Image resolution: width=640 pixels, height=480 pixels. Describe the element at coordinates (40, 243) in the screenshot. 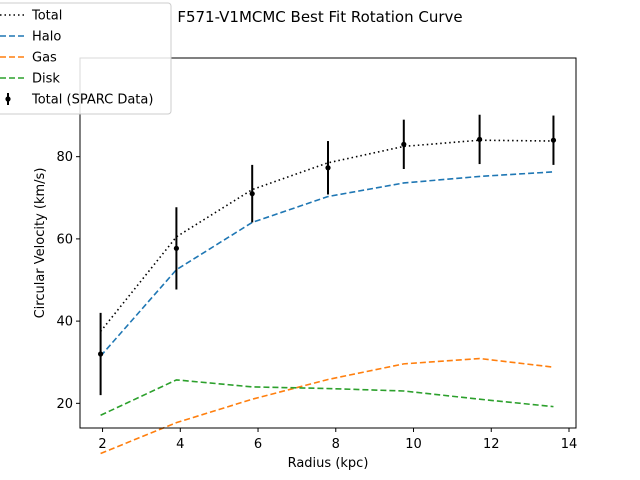

I see `y-axis-label: Circular Velocity (km/s)` at that location.